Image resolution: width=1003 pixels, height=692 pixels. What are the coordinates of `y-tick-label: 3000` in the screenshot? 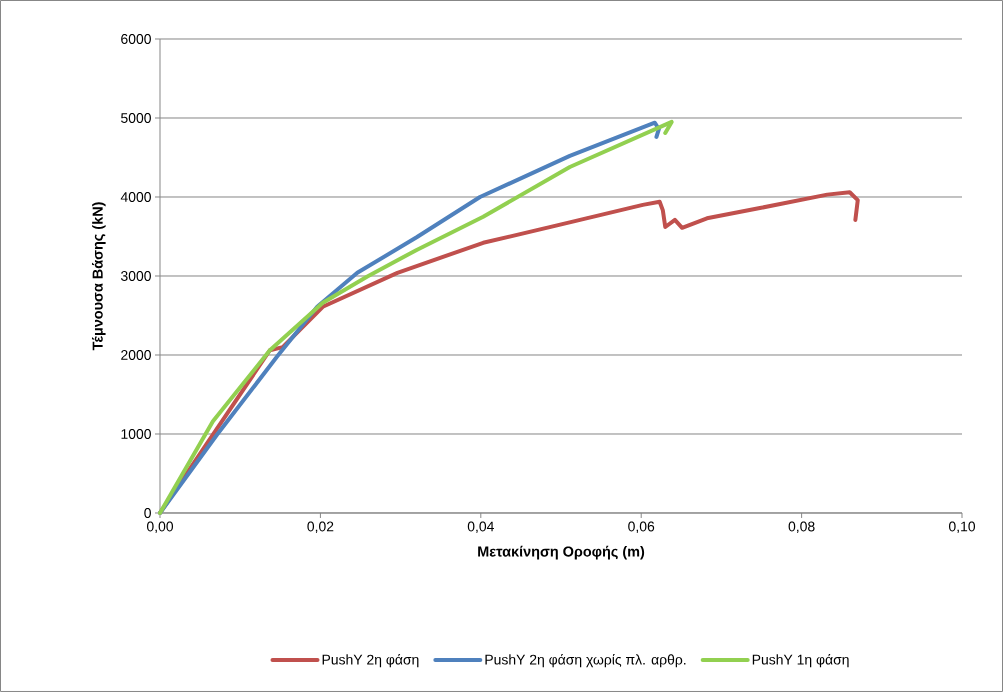 It's located at (135, 276).